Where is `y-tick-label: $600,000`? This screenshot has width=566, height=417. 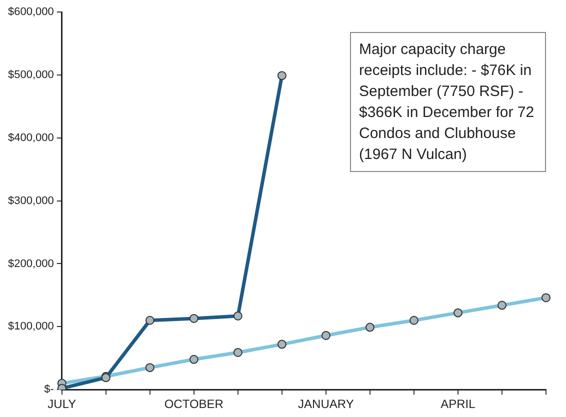
y-tick-label: $600,000 is located at coordinates (31, 12).